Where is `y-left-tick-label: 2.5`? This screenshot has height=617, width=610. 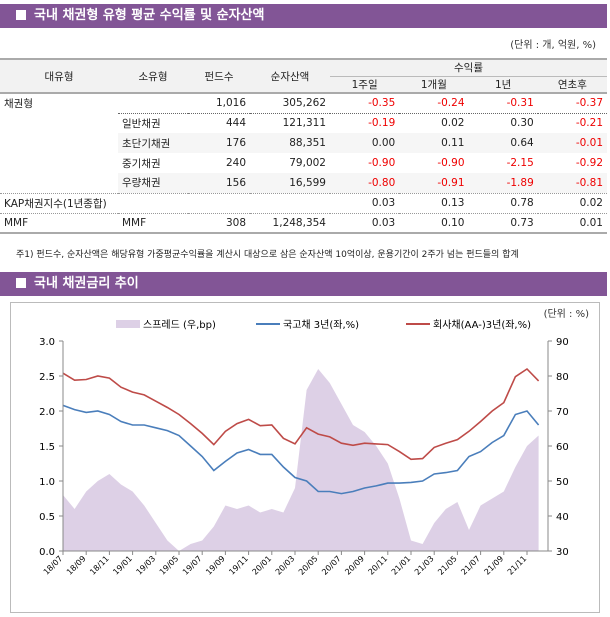 y-left-tick-label: 2.5 is located at coordinates (47, 377).